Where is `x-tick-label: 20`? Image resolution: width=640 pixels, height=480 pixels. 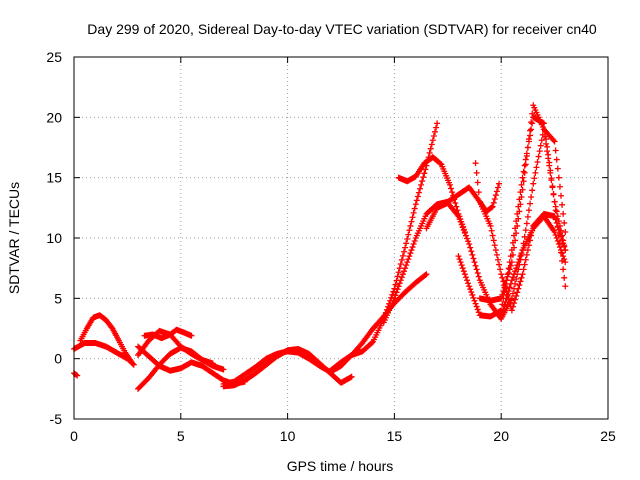 x-tick-label: 20 is located at coordinates (501, 436).